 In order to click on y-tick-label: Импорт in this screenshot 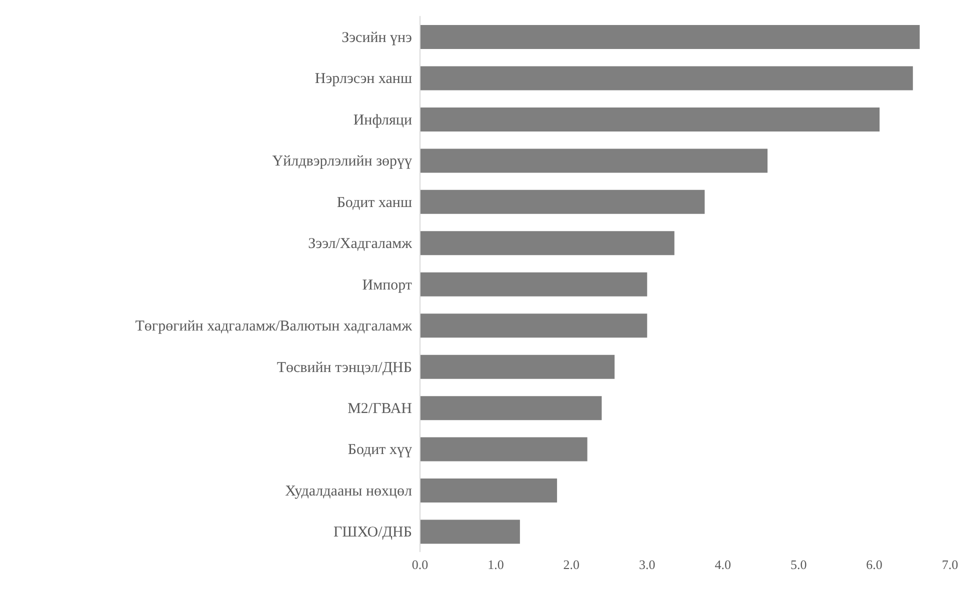, I will do `click(387, 285)`.